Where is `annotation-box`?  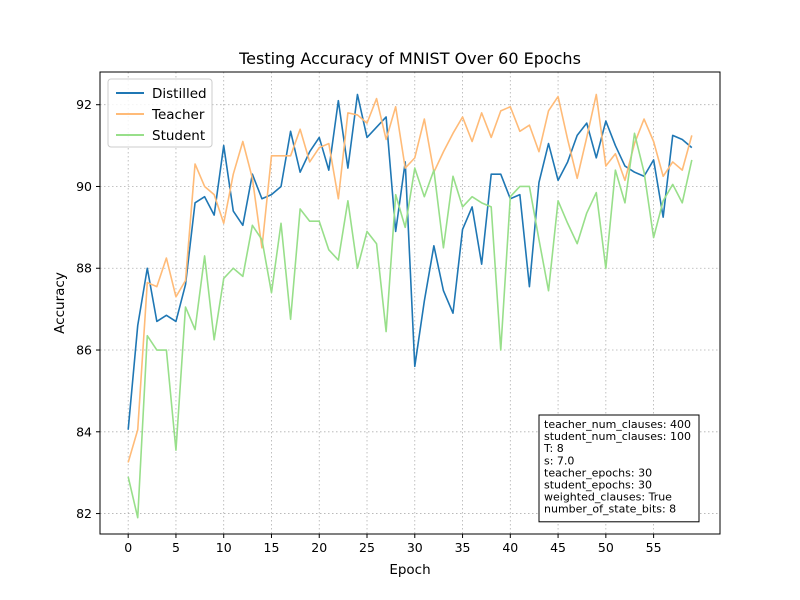 annotation-box is located at coordinates (619, 468).